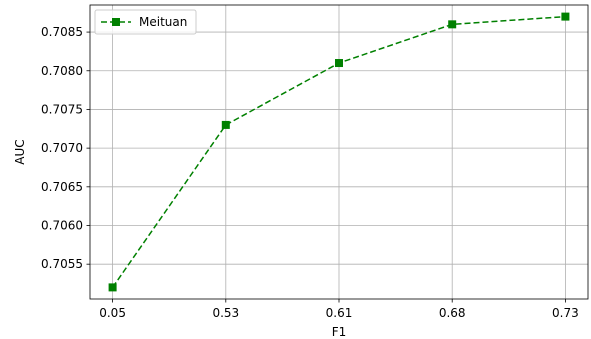 The height and width of the screenshot is (339, 591). What do you see at coordinates (339, 332) in the screenshot?
I see `x-axis-label: F1` at bounding box center [339, 332].